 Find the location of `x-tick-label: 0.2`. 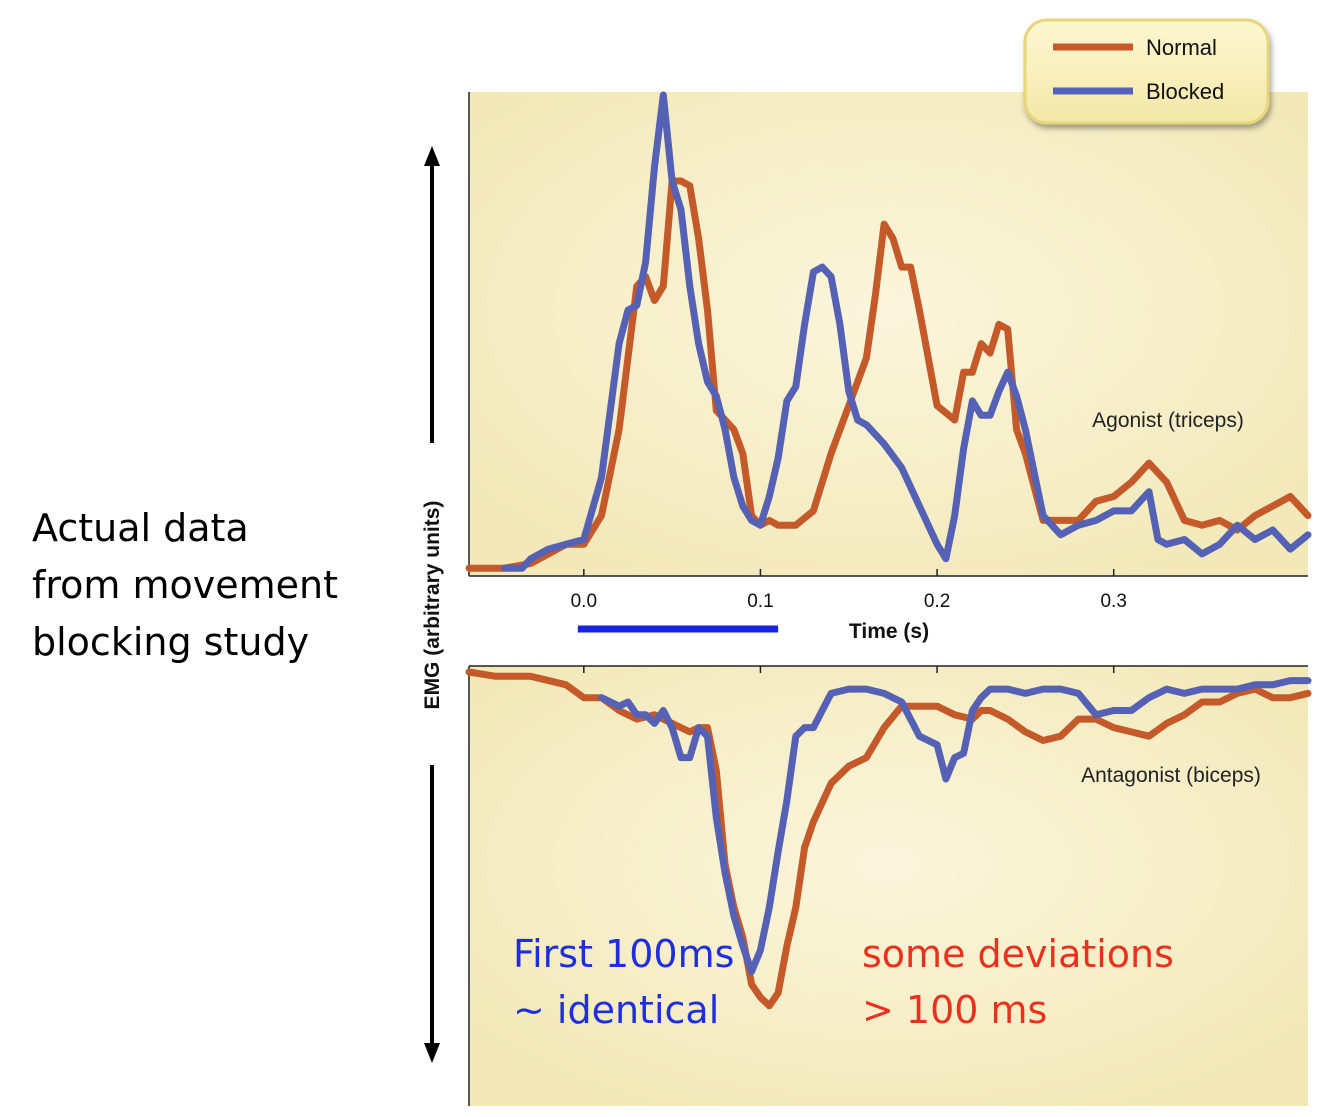

x-tick-label: 0.2 is located at coordinates (937, 601).